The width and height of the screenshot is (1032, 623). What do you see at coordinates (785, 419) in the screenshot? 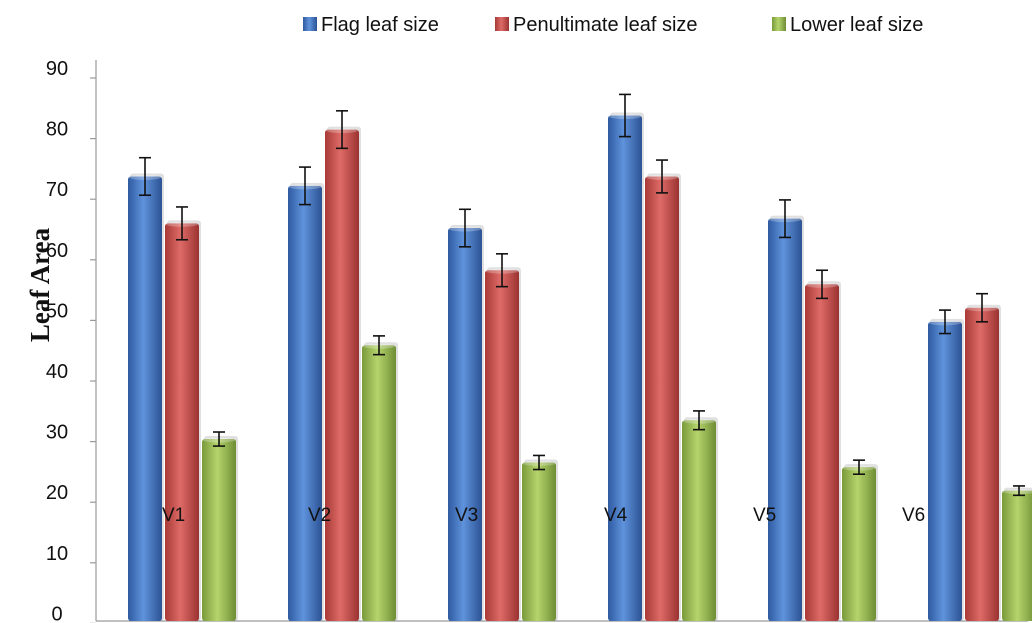
I see `bar-flag-leaf-size-v5` at bounding box center [785, 419].